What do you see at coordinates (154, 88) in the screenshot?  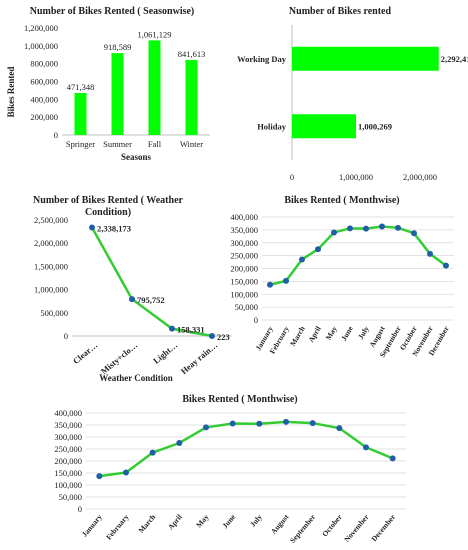 I see `bar-fall` at bounding box center [154, 88].